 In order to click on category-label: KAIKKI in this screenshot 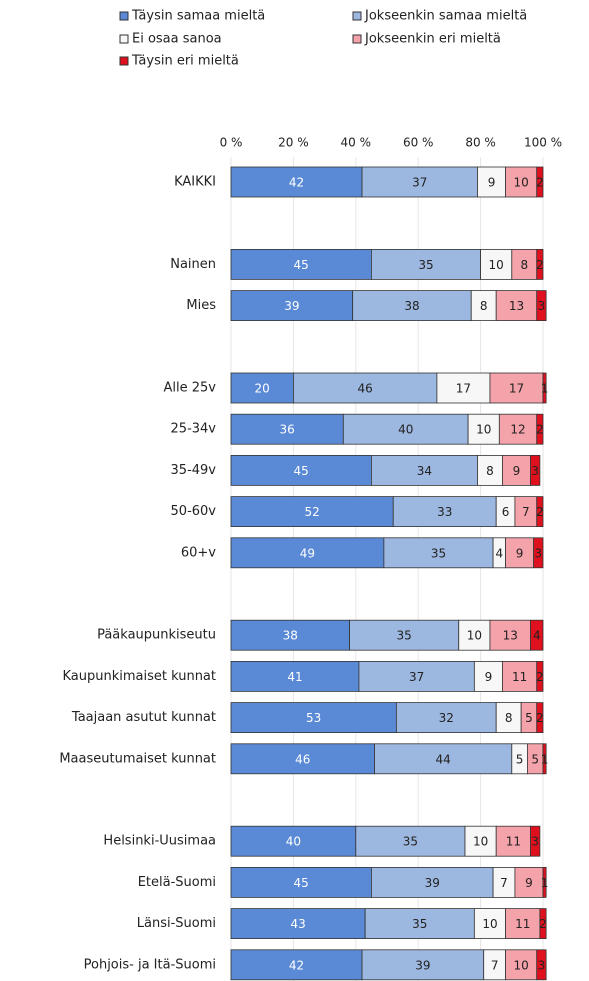, I will do `click(195, 182)`.